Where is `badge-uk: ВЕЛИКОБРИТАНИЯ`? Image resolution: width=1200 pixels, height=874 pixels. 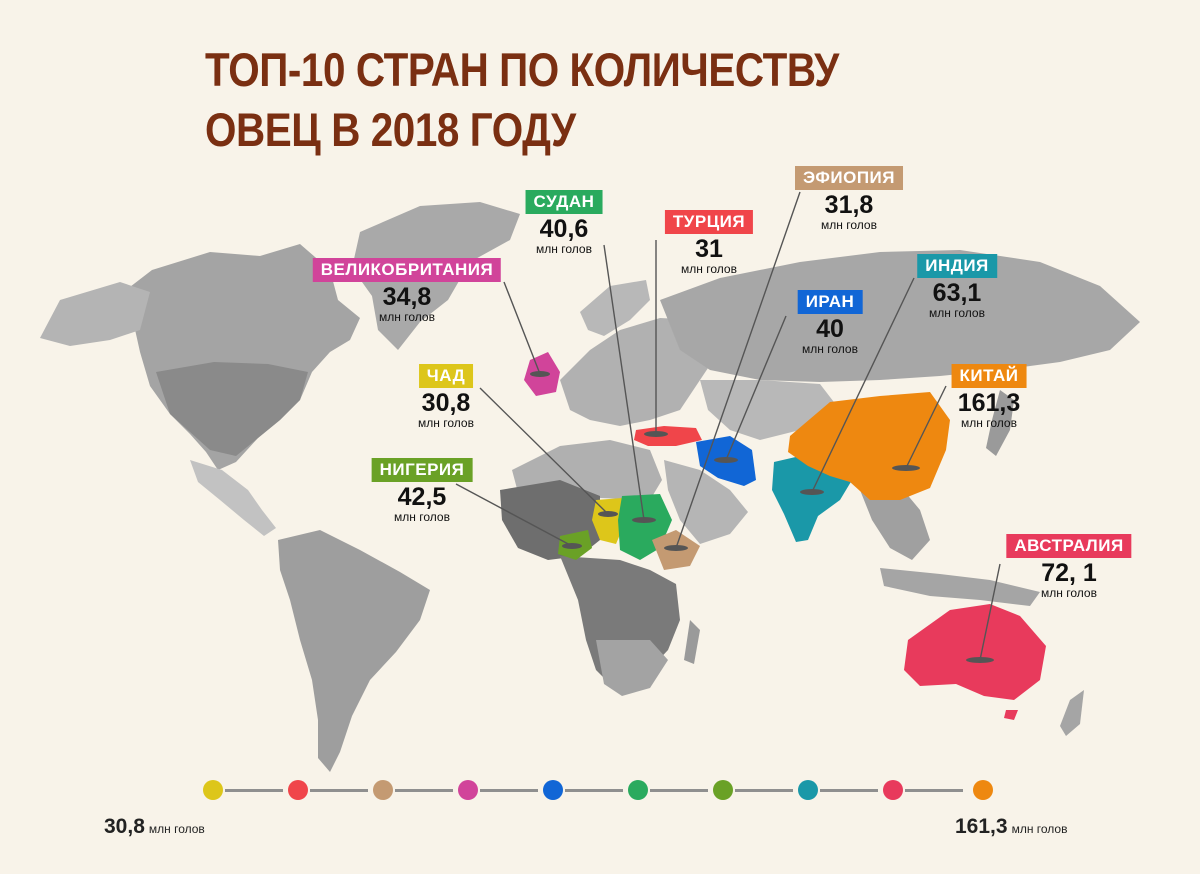
badge-uk: ВЕЛИКОБРИТАНИЯ is located at coordinates (407, 270).